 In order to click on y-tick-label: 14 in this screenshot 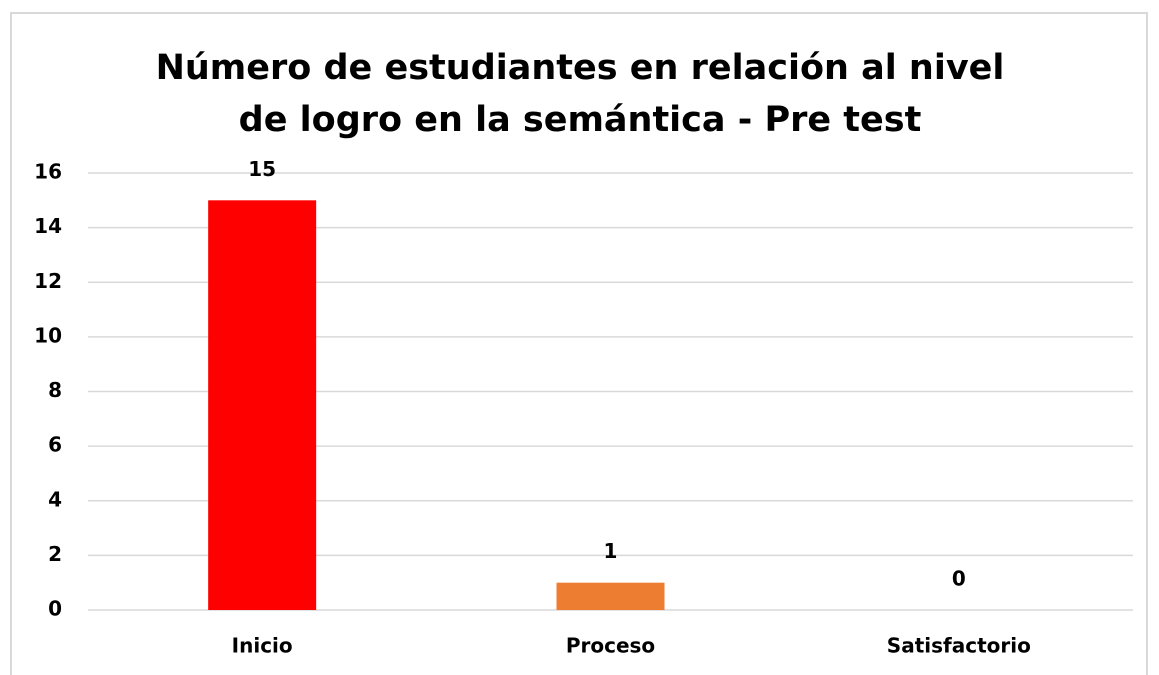, I will do `click(48, 226)`.